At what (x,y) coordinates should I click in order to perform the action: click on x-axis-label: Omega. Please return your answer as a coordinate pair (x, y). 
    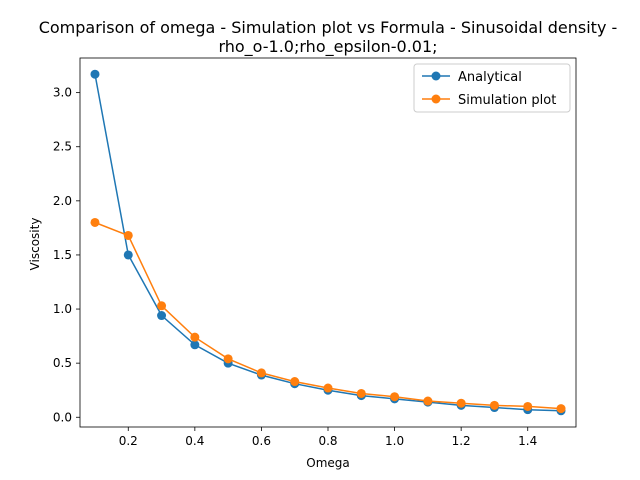
    Looking at the image, I should click on (328, 463).